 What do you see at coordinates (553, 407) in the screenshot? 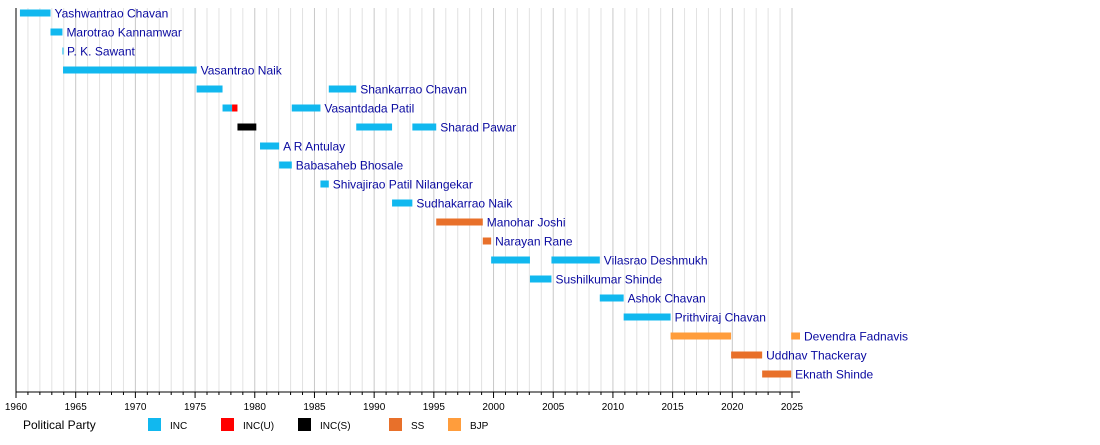
I see `tick-label: 2005` at bounding box center [553, 407].